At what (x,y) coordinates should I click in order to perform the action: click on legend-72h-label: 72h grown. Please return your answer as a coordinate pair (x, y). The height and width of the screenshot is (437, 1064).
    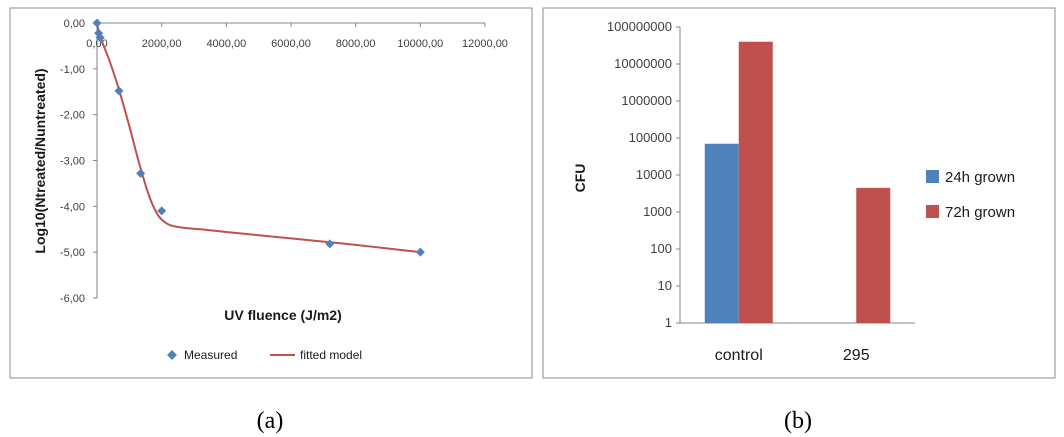
    Looking at the image, I should click on (980, 212).